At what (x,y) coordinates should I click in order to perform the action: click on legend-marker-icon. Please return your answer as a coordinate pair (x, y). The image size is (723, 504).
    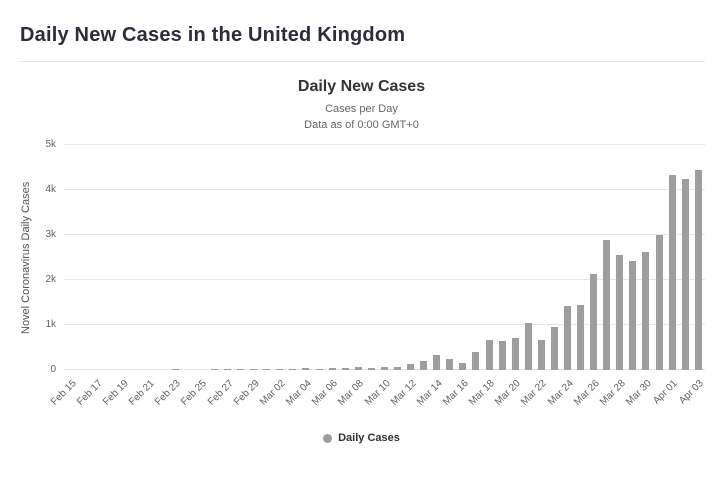
    Looking at the image, I should click on (328, 438).